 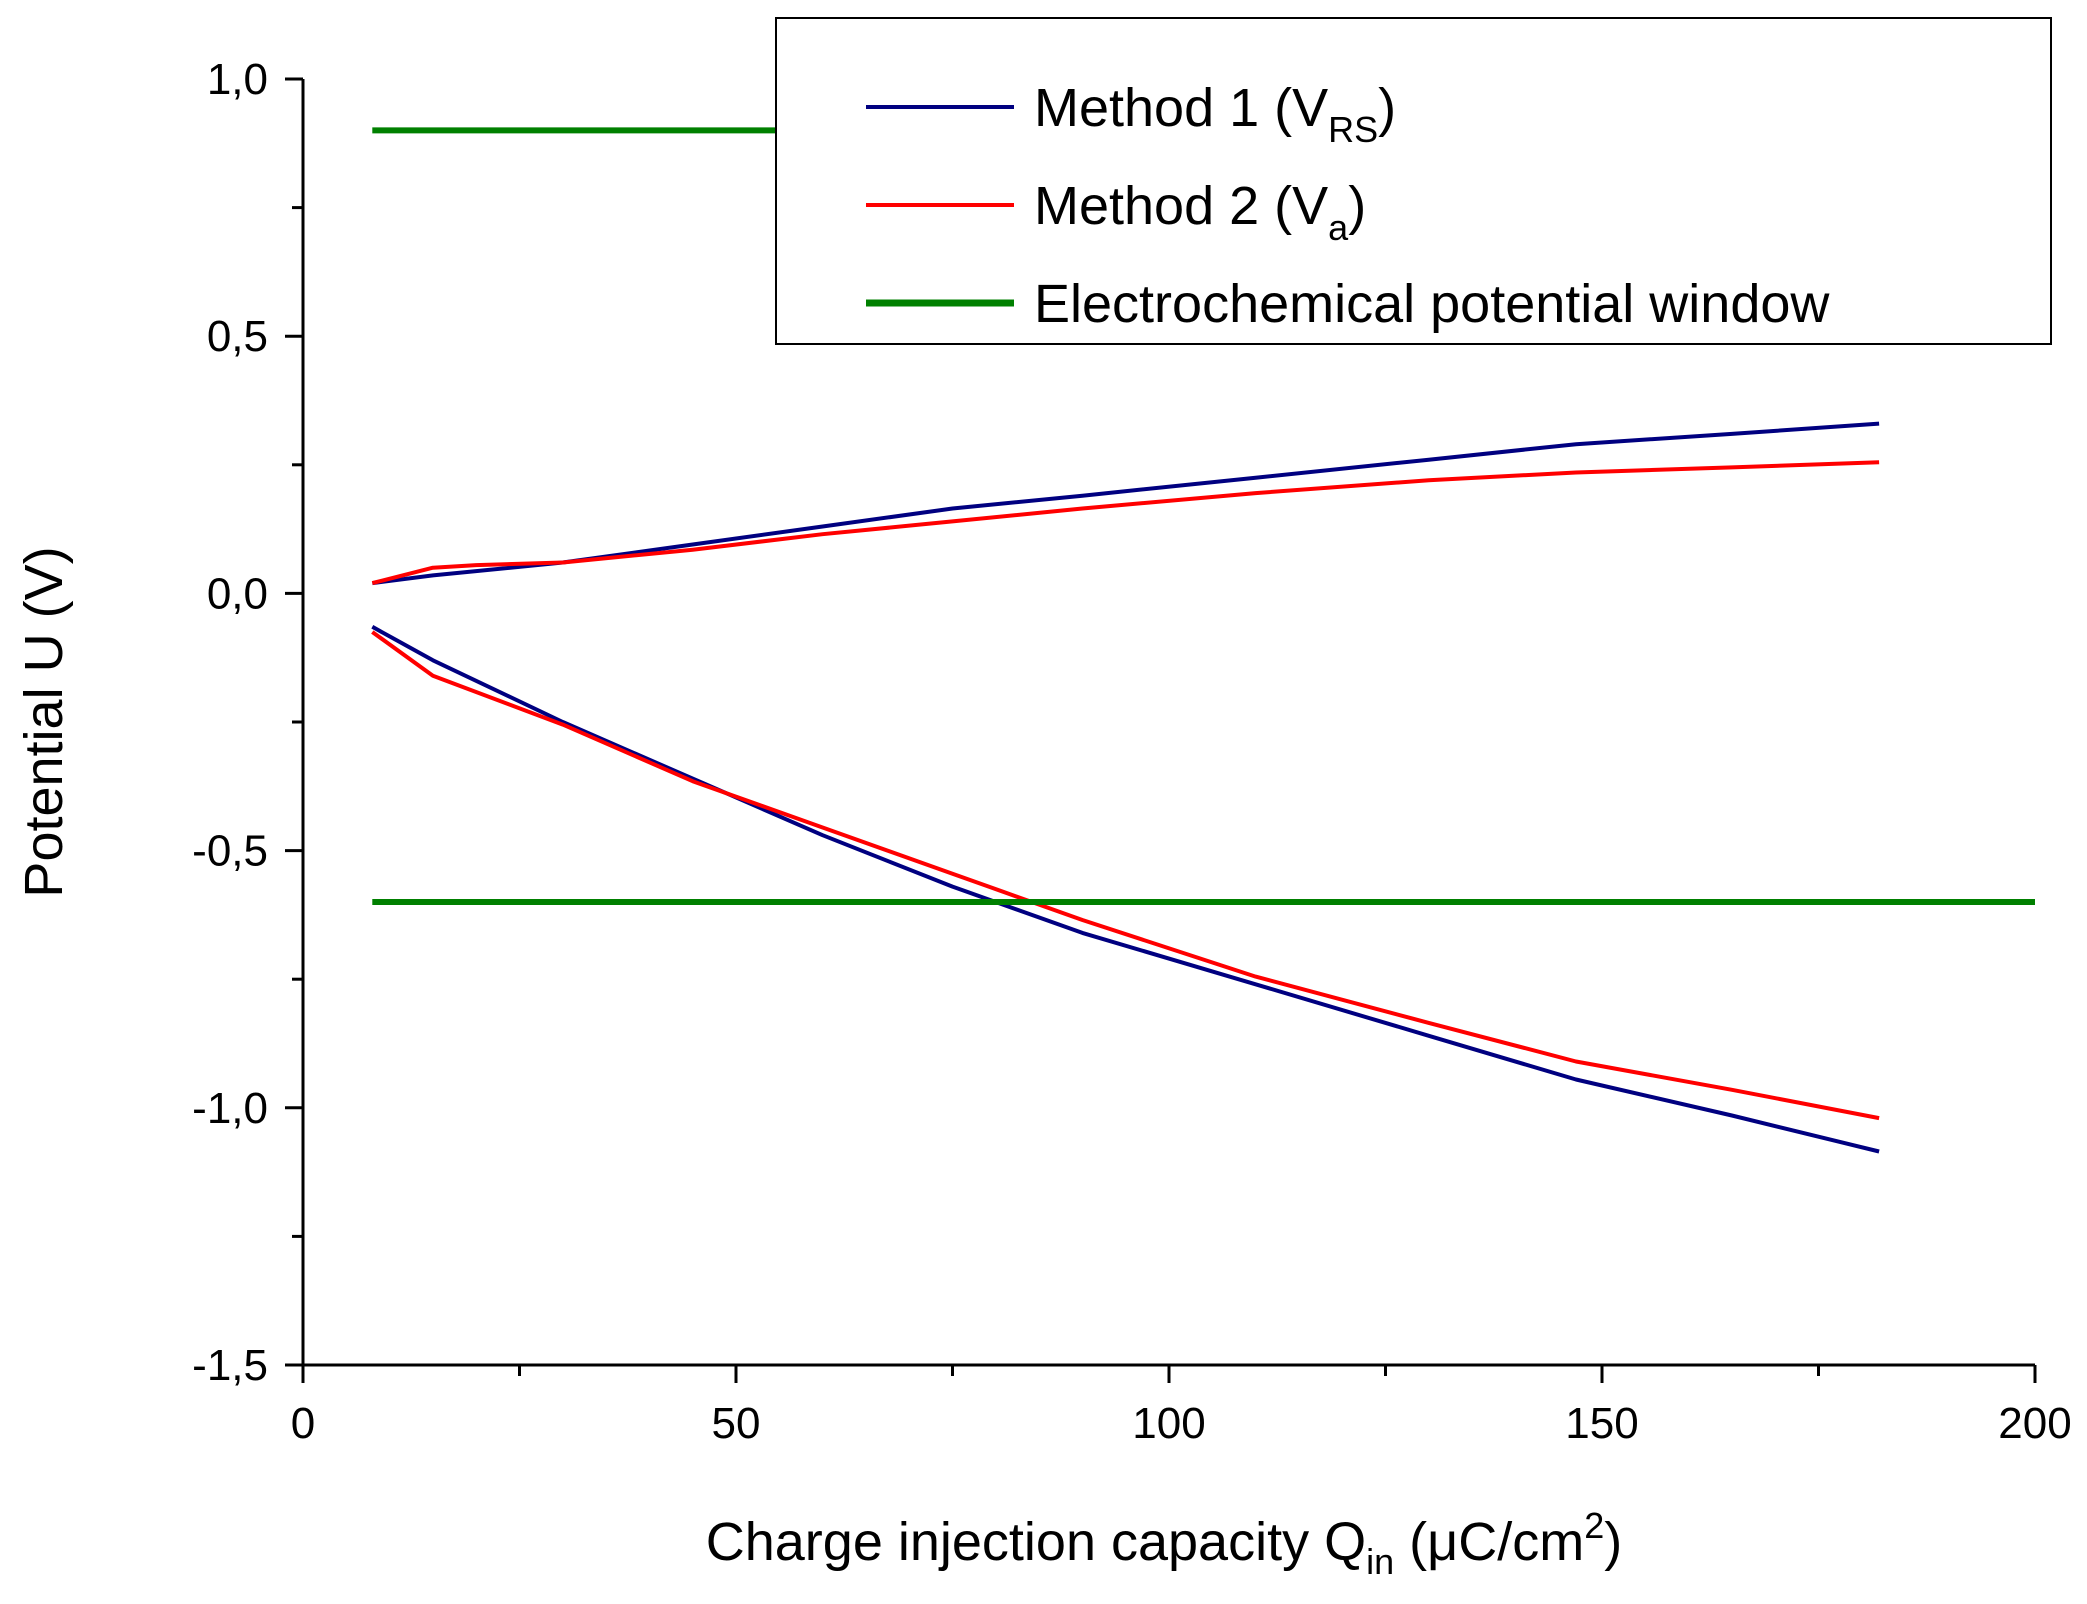 What do you see at coordinates (1432, 304) in the screenshot?
I see `legend-label-3: Electrochemical potential window` at bounding box center [1432, 304].